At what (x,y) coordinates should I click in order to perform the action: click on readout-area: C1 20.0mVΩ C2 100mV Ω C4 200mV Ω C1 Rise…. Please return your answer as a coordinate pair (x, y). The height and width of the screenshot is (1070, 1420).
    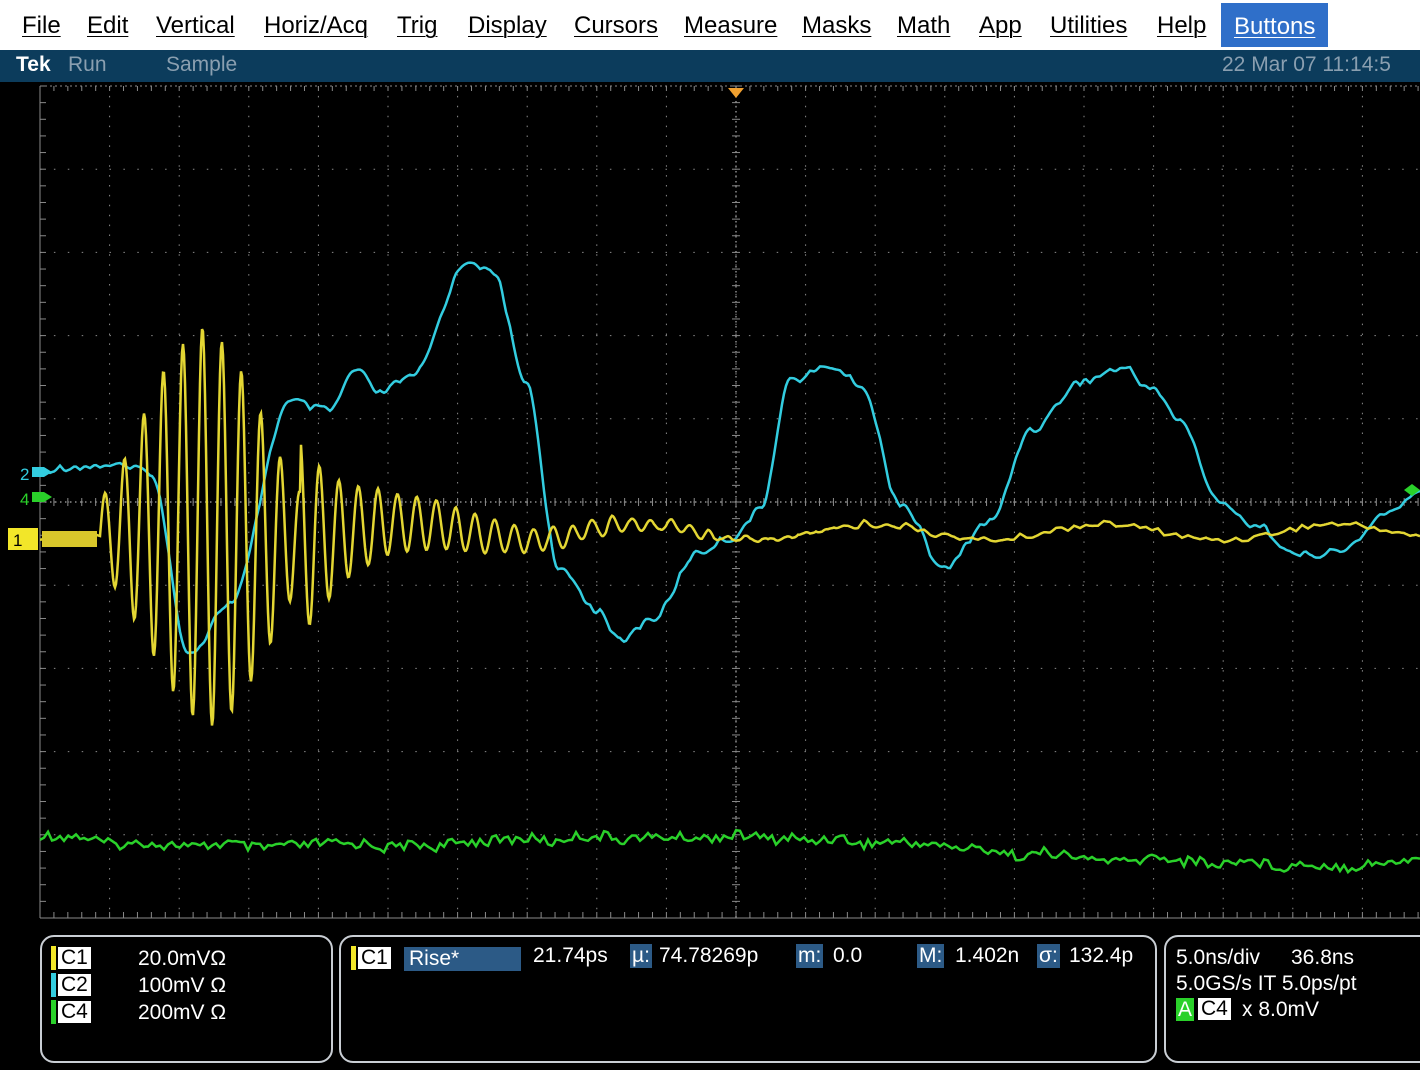
    Looking at the image, I should click on (710, 1001).